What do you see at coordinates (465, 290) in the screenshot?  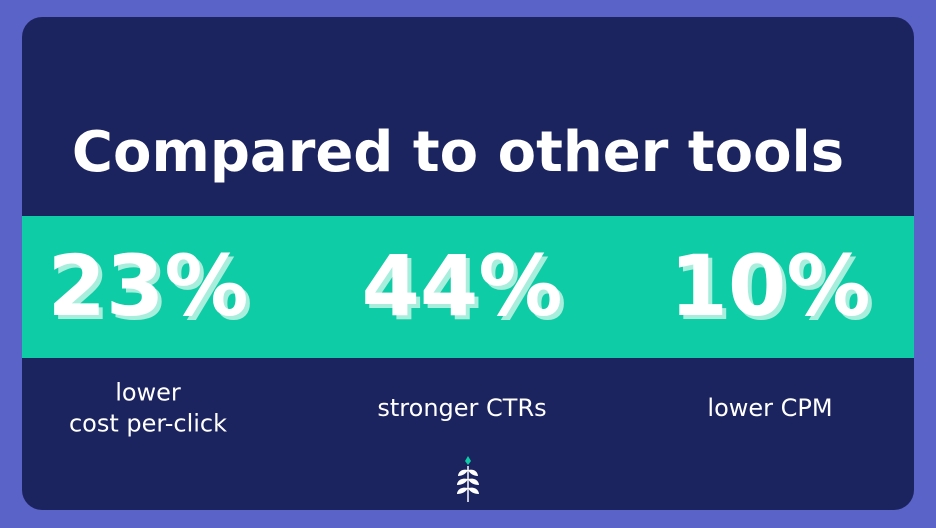 I see `stat-value-shadow: 44%` at bounding box center [465, 290].